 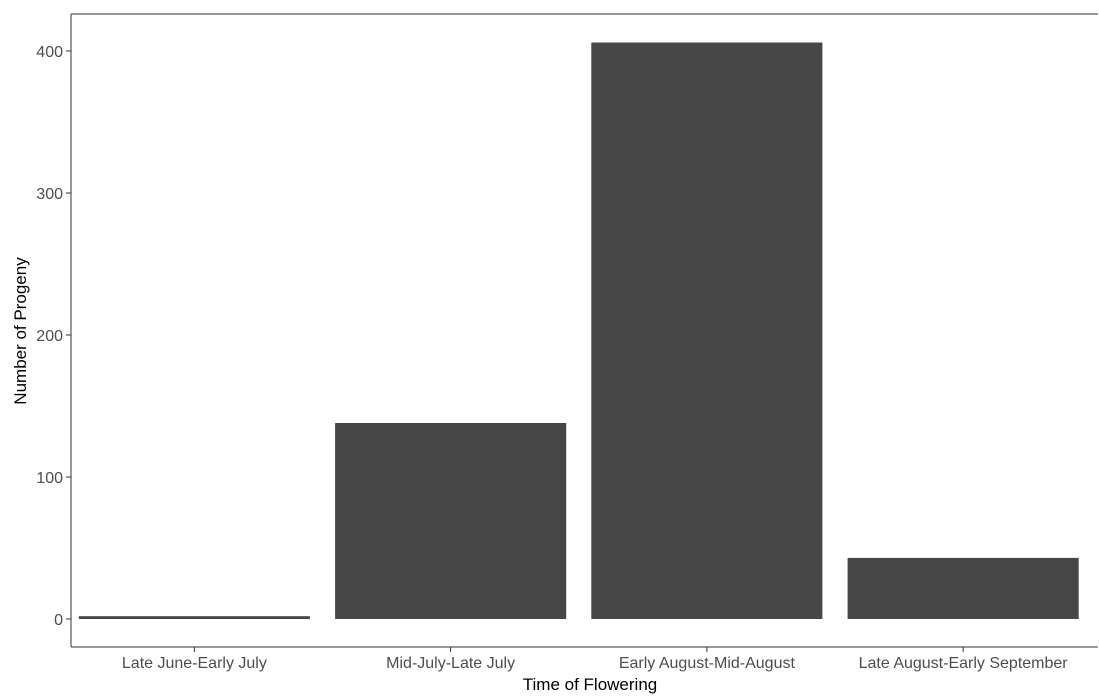 I want to click on y-tick-label-0: 0, so click(x=58, y=620).